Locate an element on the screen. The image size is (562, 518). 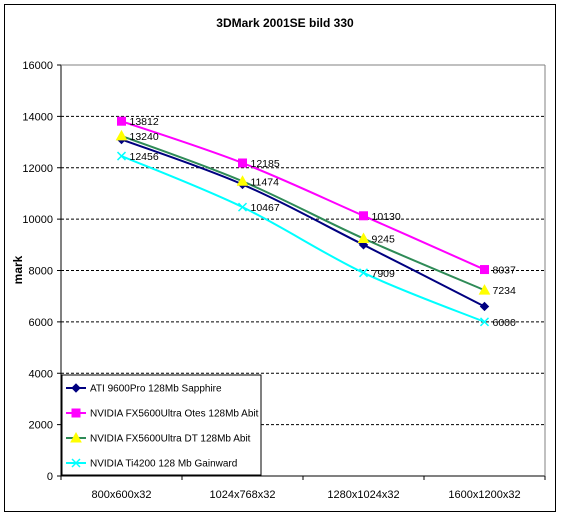
y-tick-label: 2000 is located at coordinates (41, 426).